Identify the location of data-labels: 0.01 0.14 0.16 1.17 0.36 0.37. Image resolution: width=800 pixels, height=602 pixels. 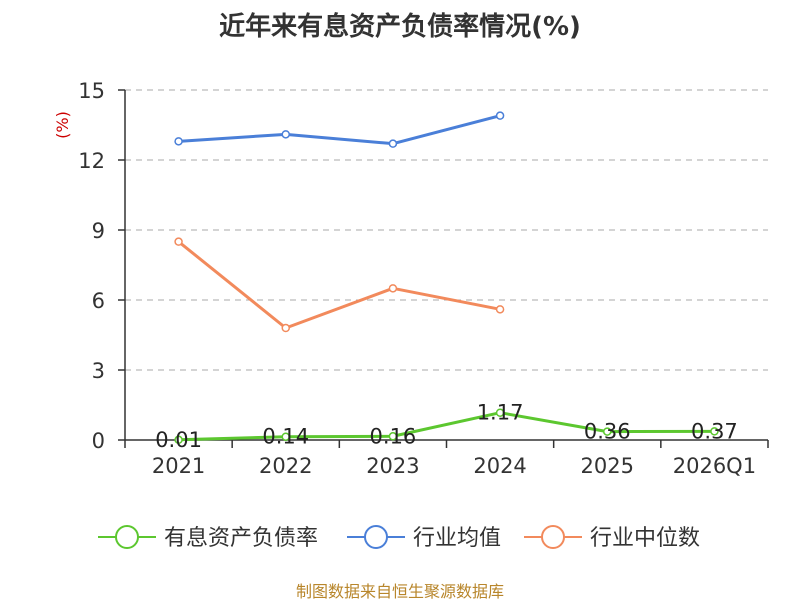
(446, 426).